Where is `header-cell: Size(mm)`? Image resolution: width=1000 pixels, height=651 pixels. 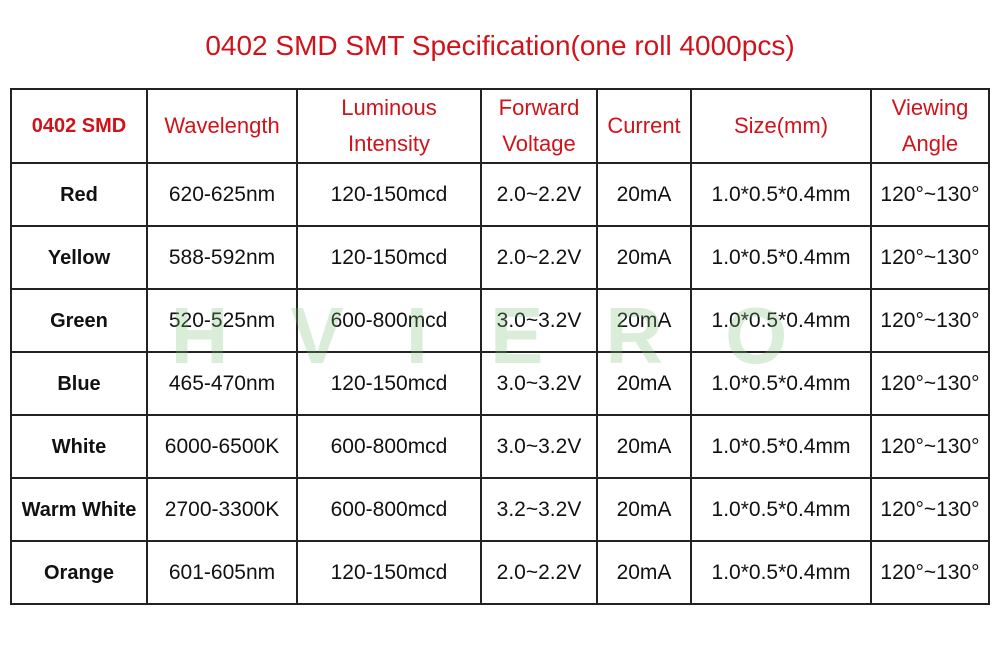
header-cell: Size(mm) is located at coordinates (781, 126).